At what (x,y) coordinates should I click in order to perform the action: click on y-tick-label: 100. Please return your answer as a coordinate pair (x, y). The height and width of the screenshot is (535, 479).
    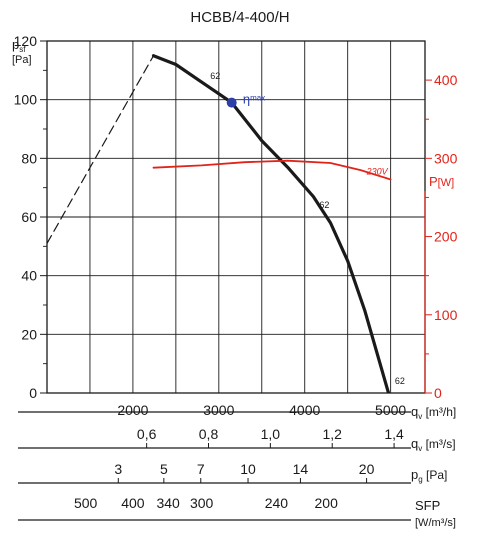
    Looking at the image, I should click on (26, 100).